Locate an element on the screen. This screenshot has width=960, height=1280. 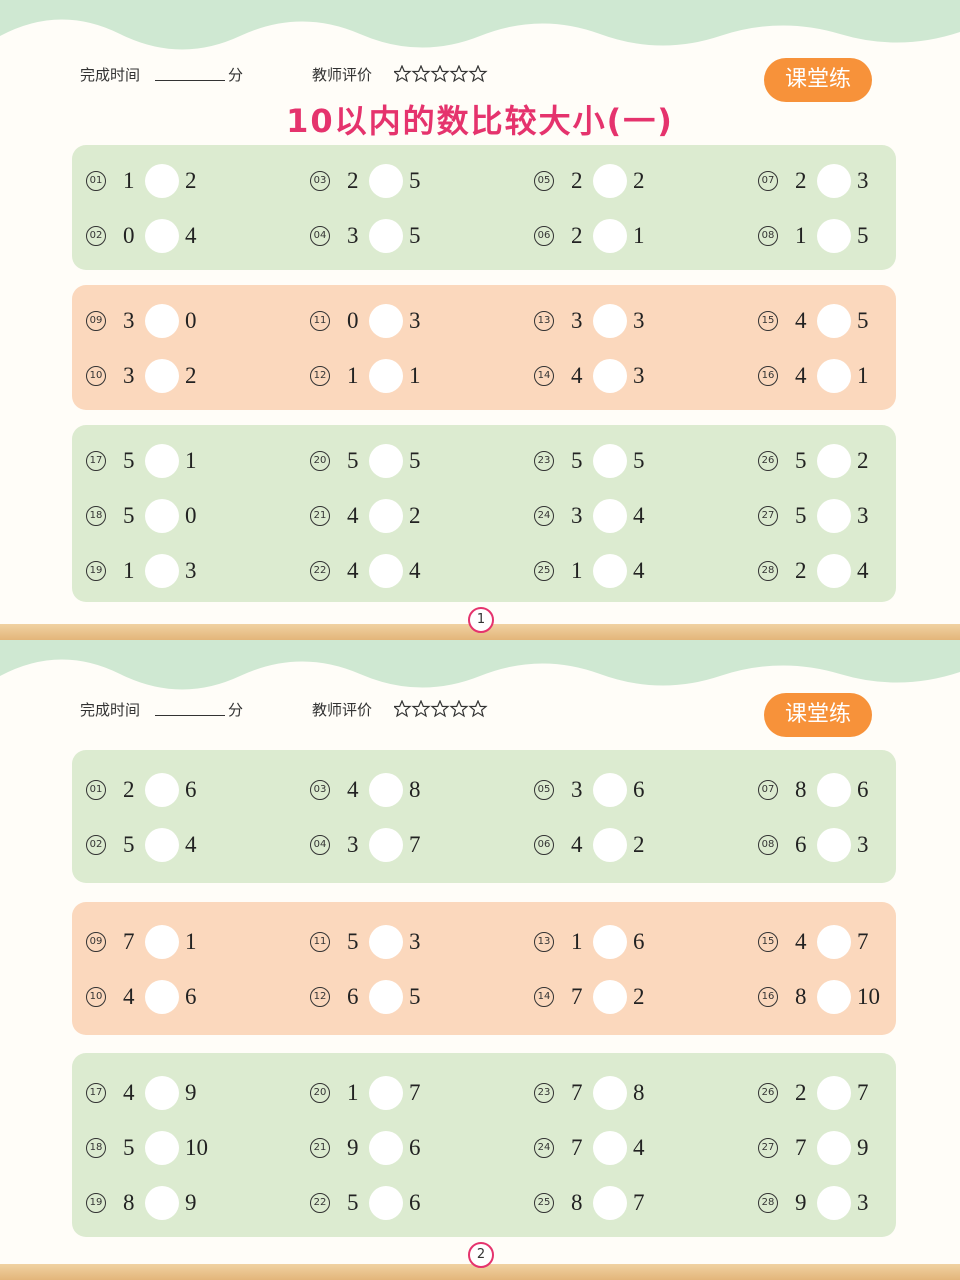
problem-number: 09 is located at coordinates (96, 321).